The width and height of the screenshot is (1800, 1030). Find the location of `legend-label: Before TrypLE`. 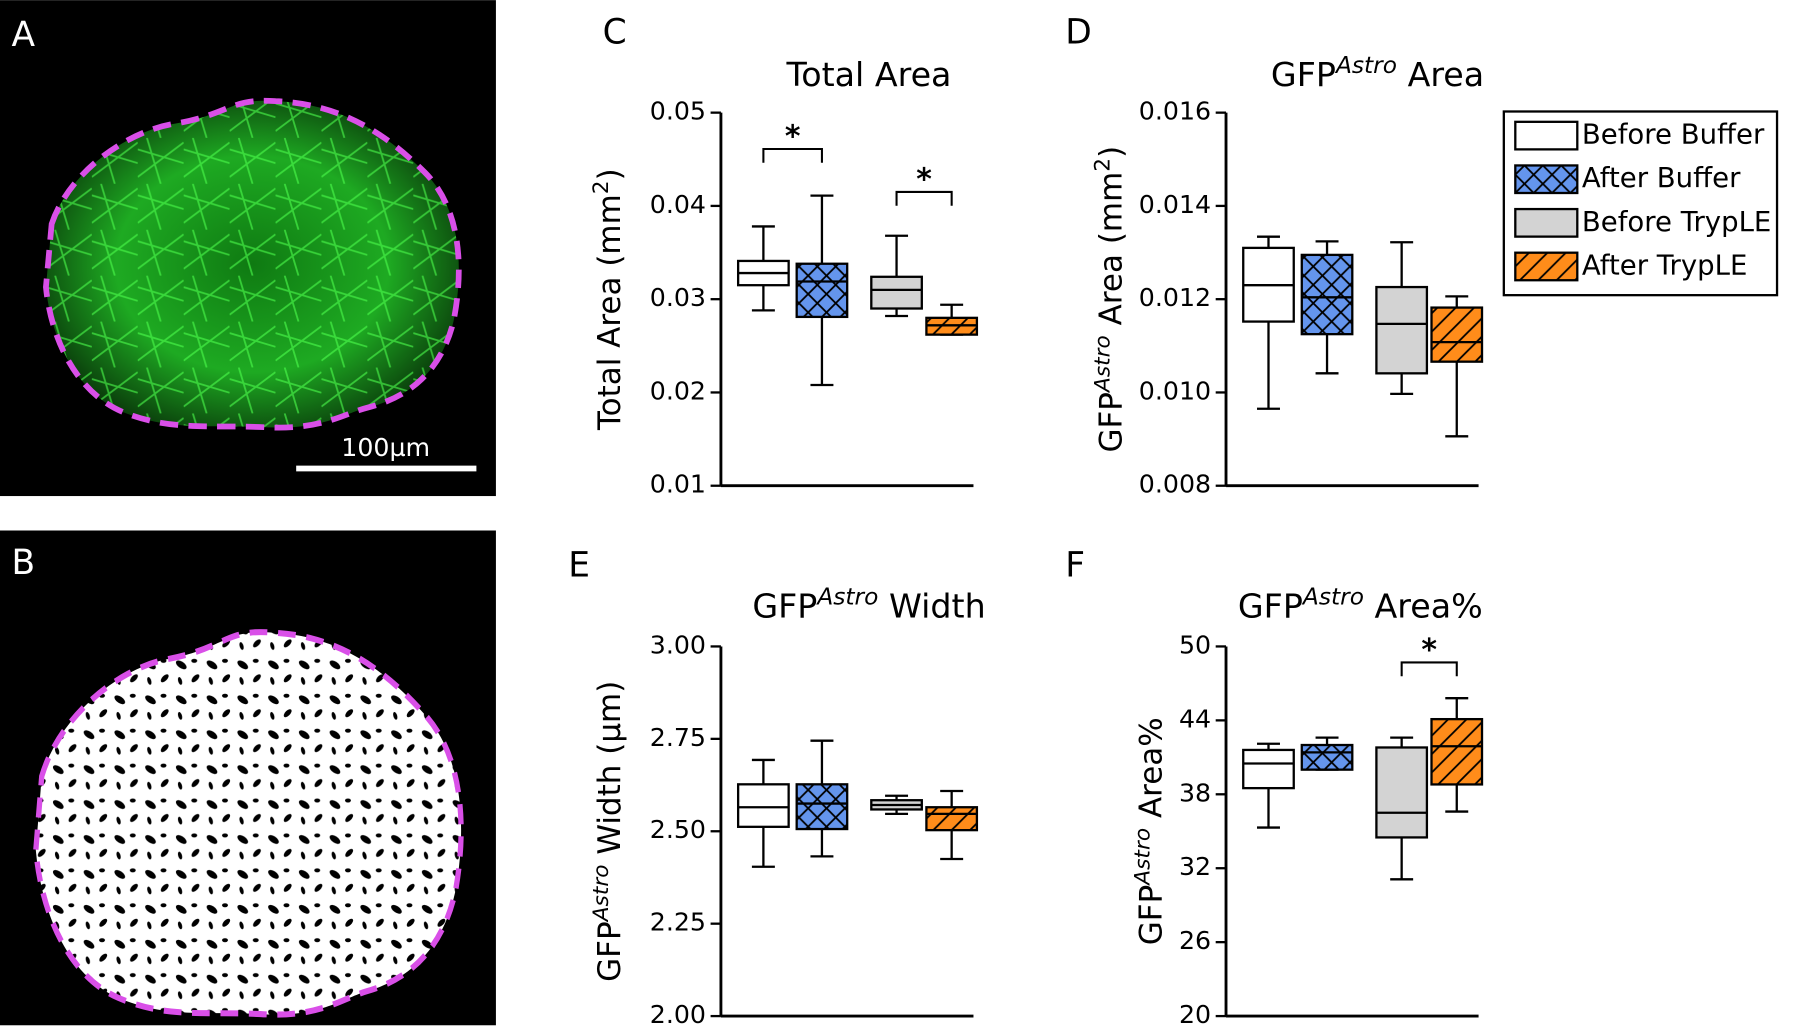

legend-label: Before TrypLE is located at coordinates (1676, 222).